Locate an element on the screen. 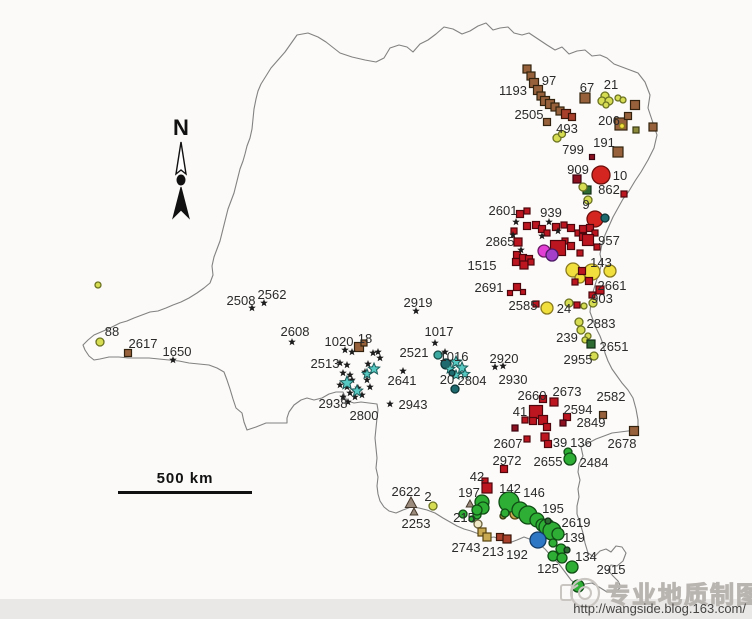  watermark-brand: 专业地质制图 is located at coordinates (679, 595).